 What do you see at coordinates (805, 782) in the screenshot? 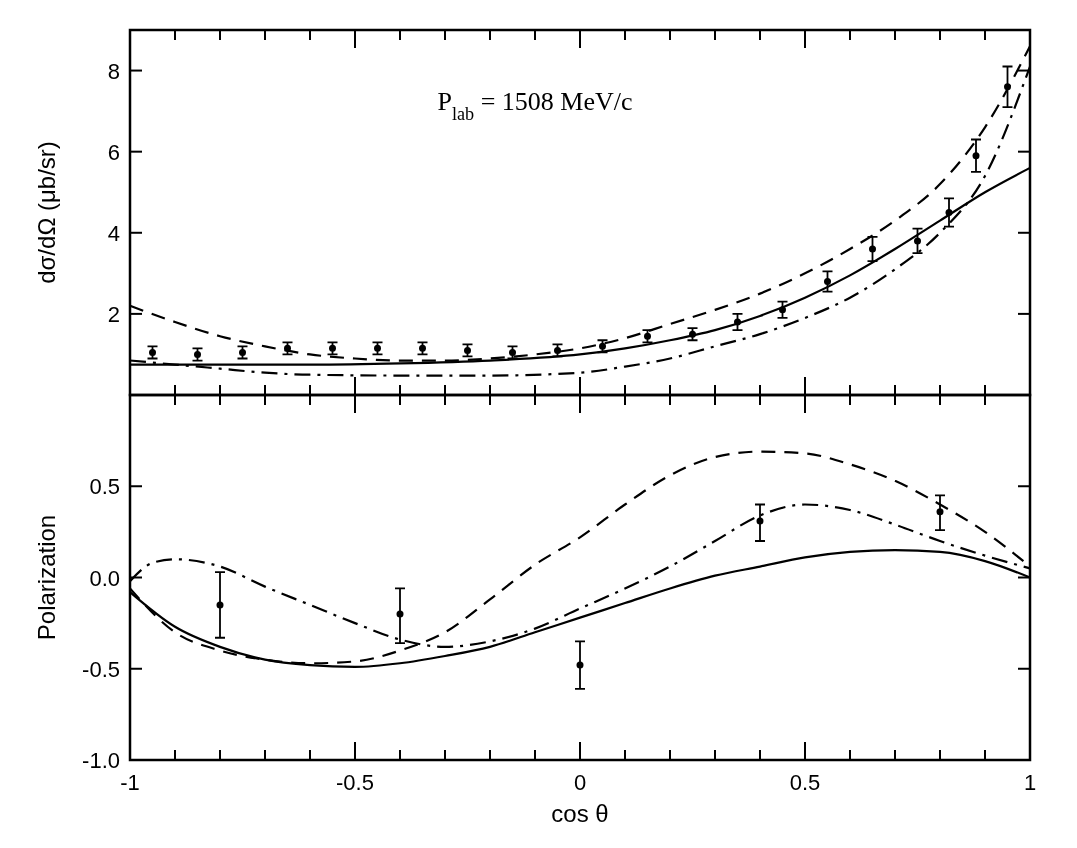
I see `x-tick-label: 0.5` at bounding box center [805, 782].